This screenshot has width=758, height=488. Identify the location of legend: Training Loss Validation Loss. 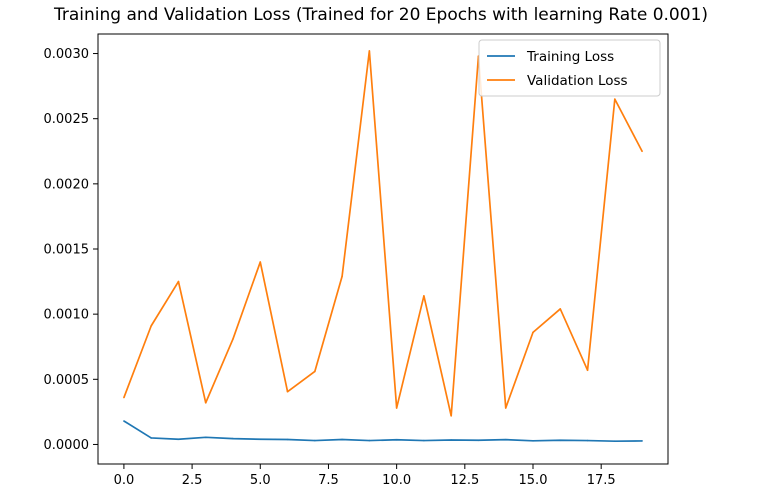
(569, 68).